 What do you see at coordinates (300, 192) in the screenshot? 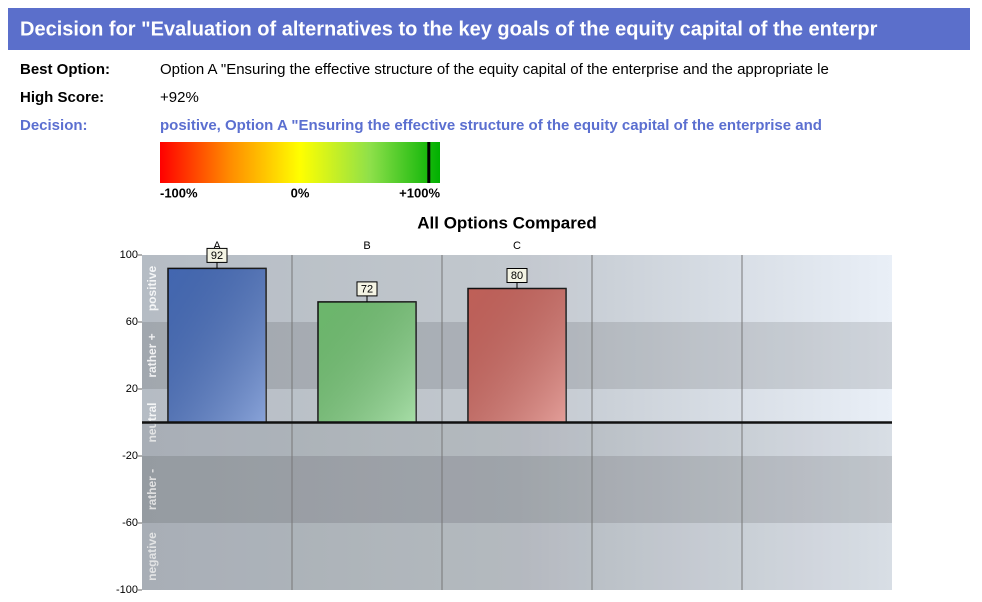
I see `scale-tick-label: 0%` at bounding box center [300, 192].